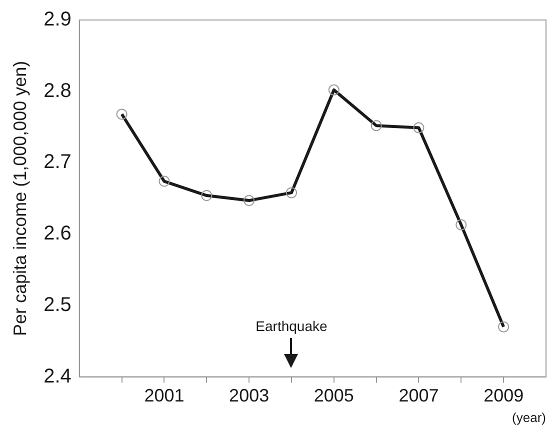 This screenshot has width=556, height=426. What do you see at coordinates (58, 233) in the screenshot?
I see `y-tick-label: 2.6` at bounding box center [58, 233].